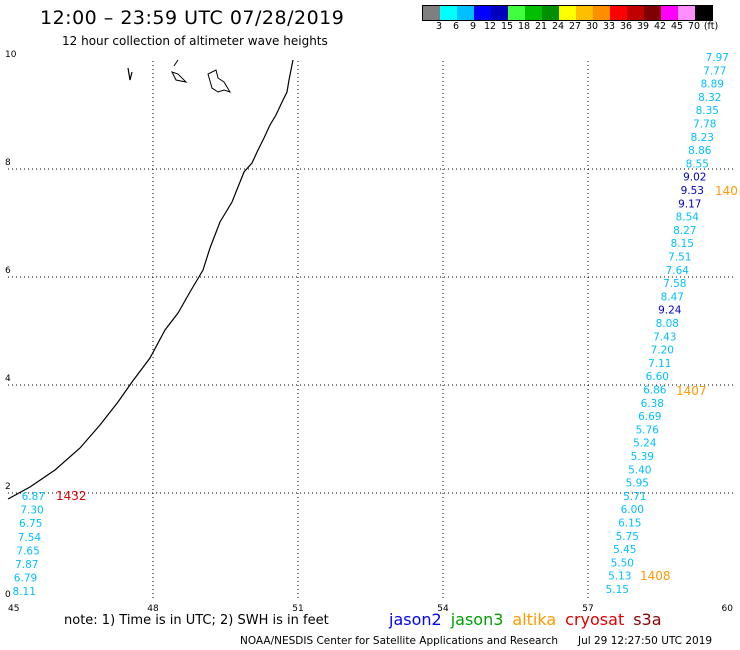 The height and width of the screenshot is (650, 740). I want to click on wave-height-label: 8.11, so click(24, 592).